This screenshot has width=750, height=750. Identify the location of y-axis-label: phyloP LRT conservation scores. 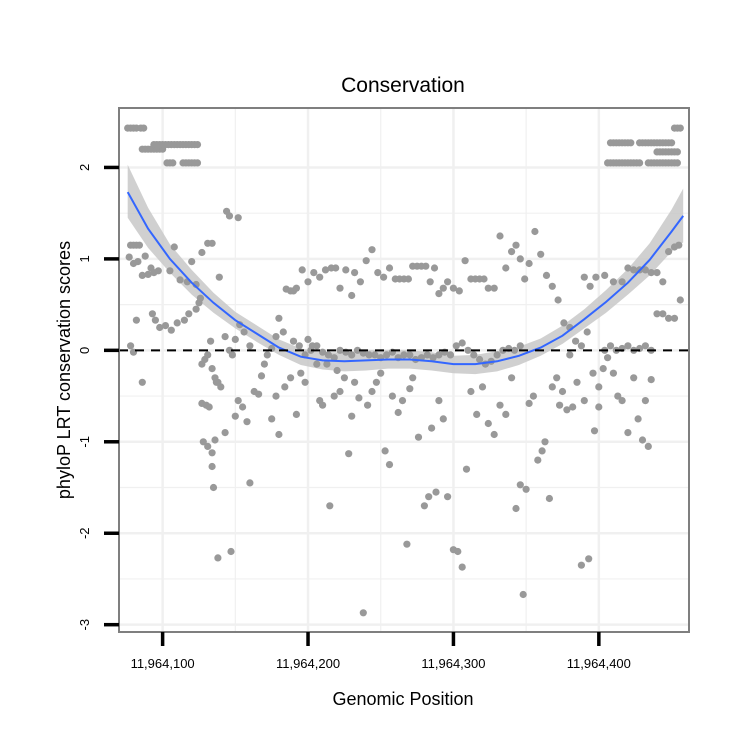
(64, 370).